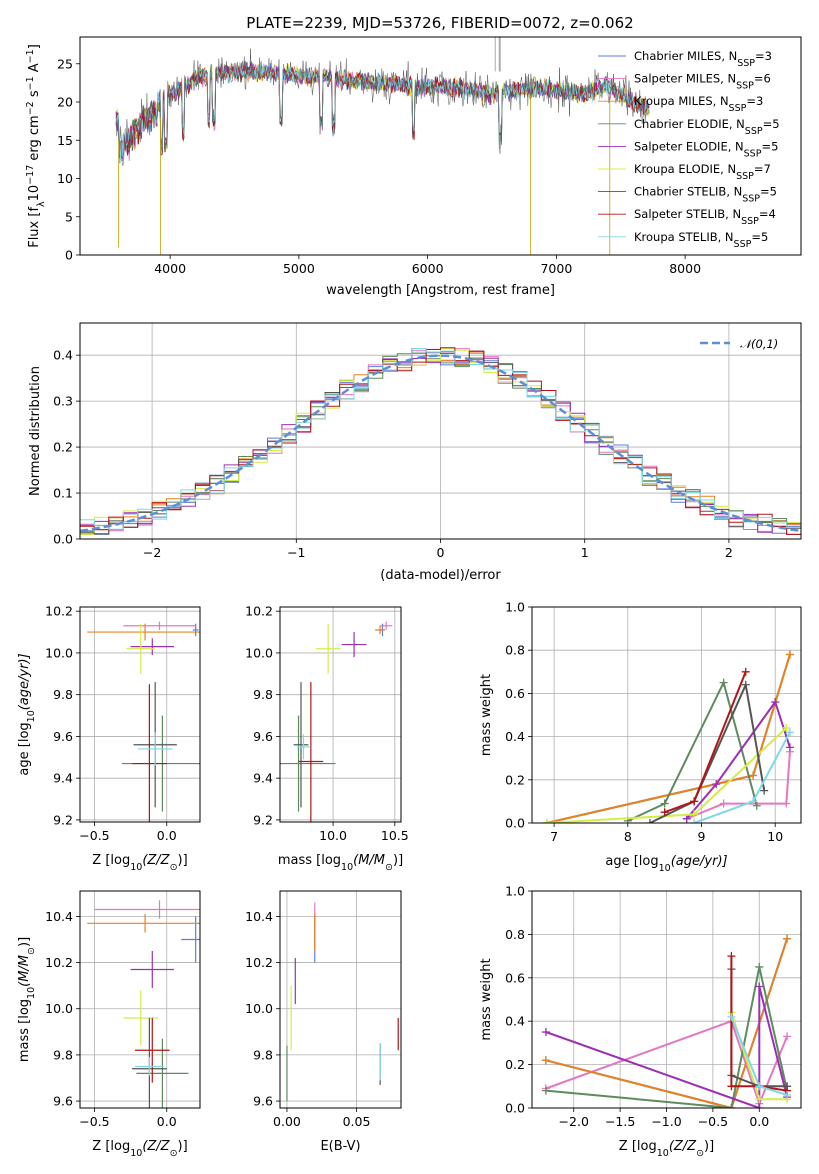 The image size is (819, 1174). What do you see at coordinates (152, 552) in the screenshot?
I see `x-tick-label: −2` at bounding box center [152, 552].